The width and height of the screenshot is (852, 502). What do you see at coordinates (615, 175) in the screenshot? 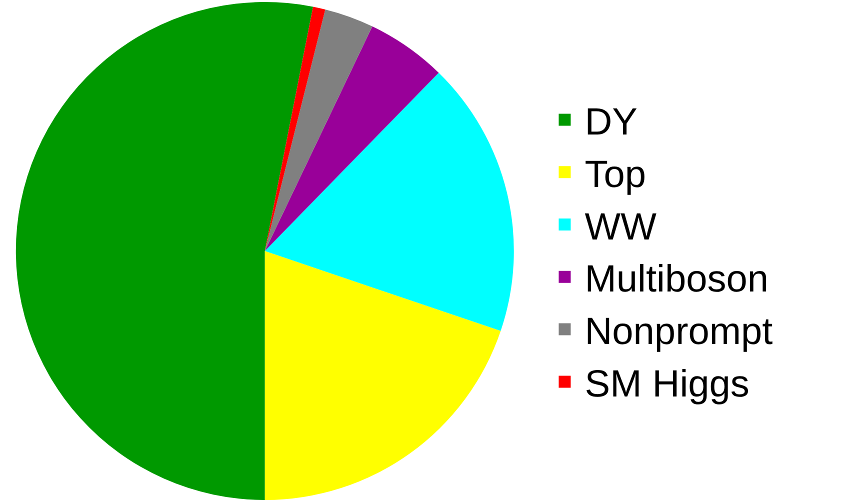
I see `legend-label: Top` at bounding box center [615, 175].